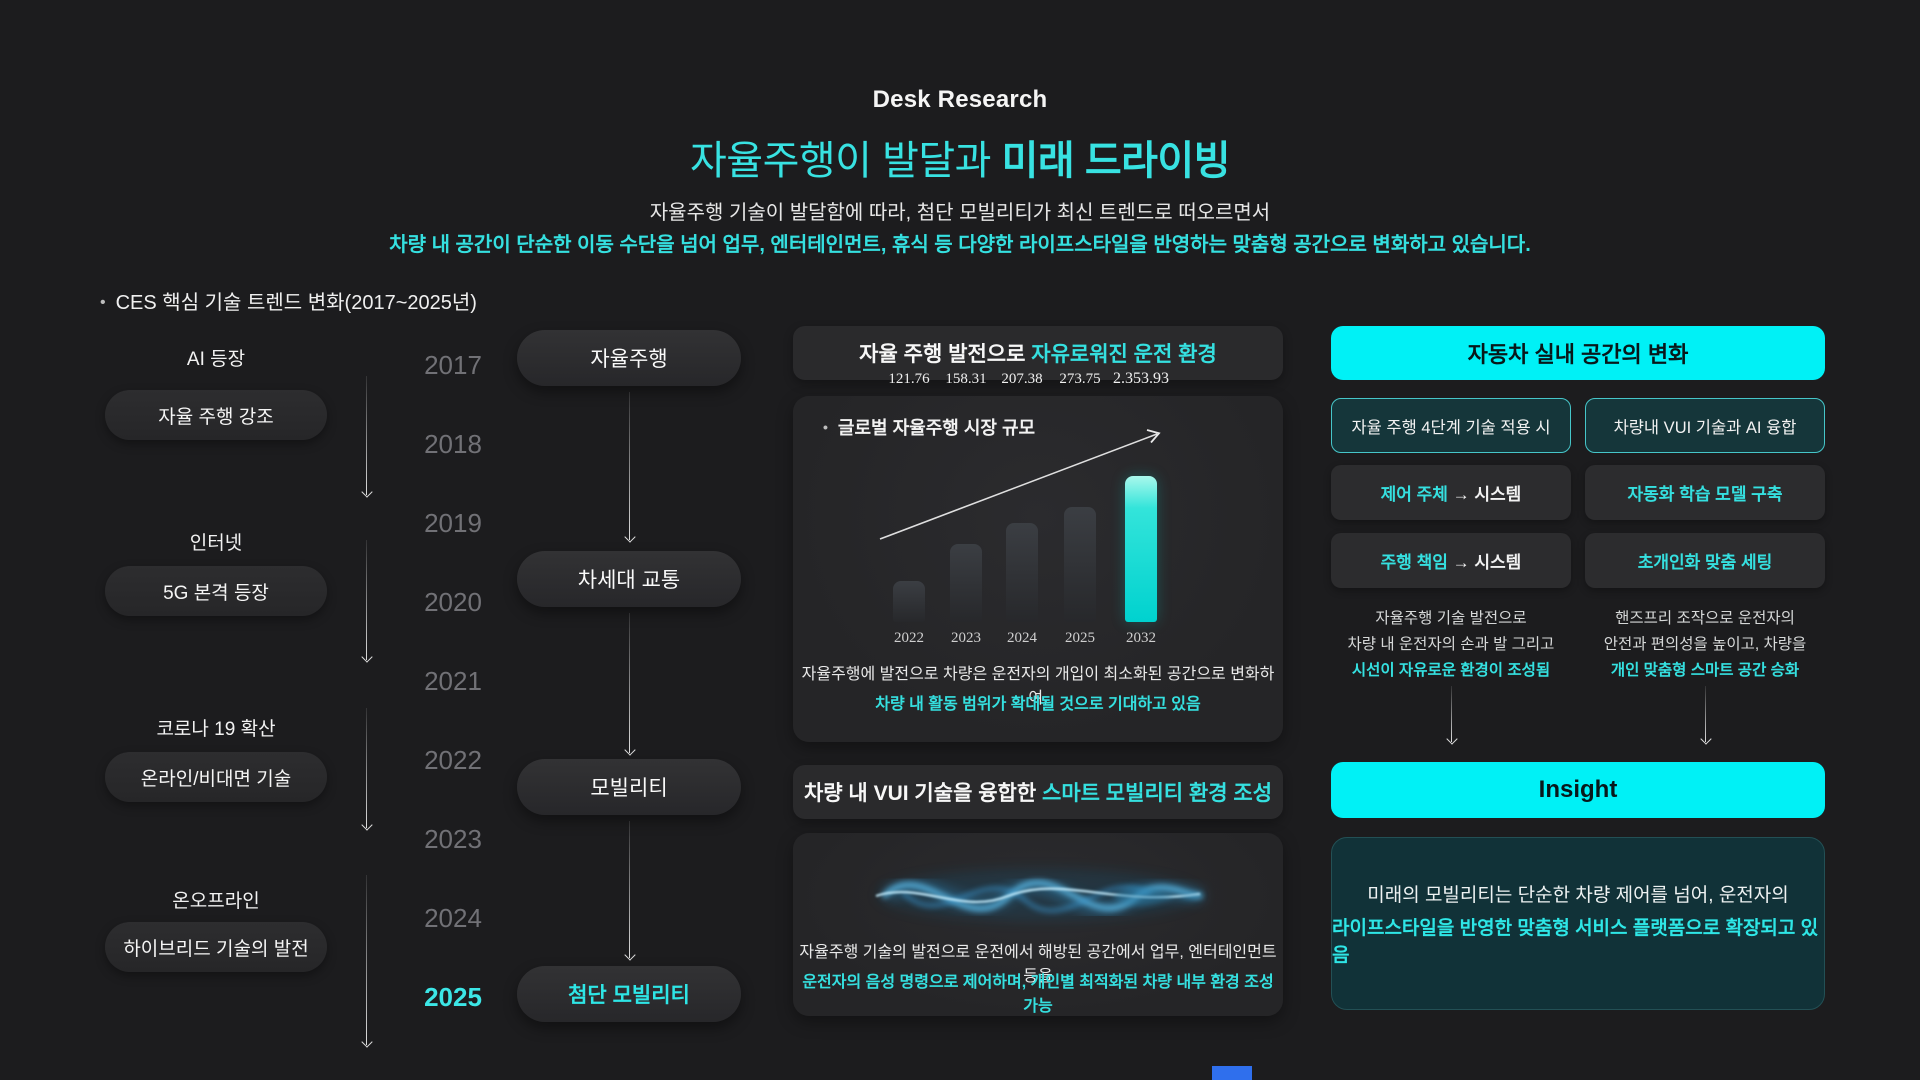  Describe the element at coordinates (966, 379) in the screenshot. I see `bar-value-label: 158.31` at that location.